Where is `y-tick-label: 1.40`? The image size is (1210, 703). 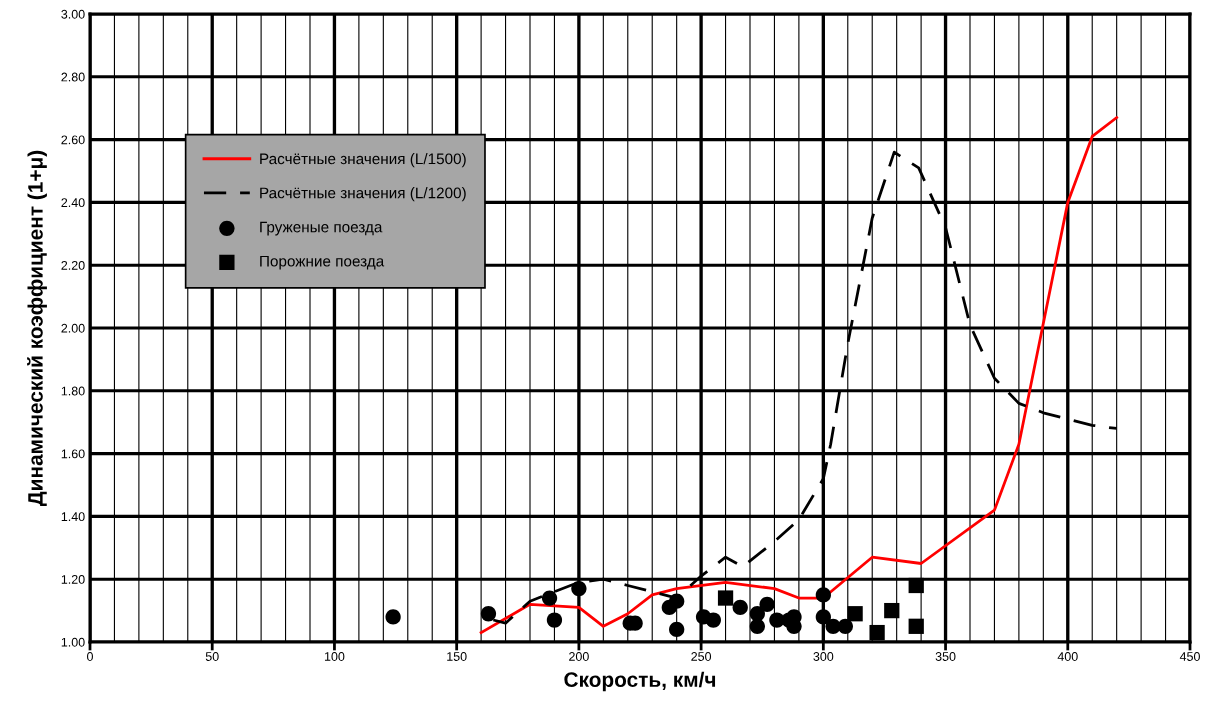 y-tick-label: 1.40 is located at coordinates (73, 517).